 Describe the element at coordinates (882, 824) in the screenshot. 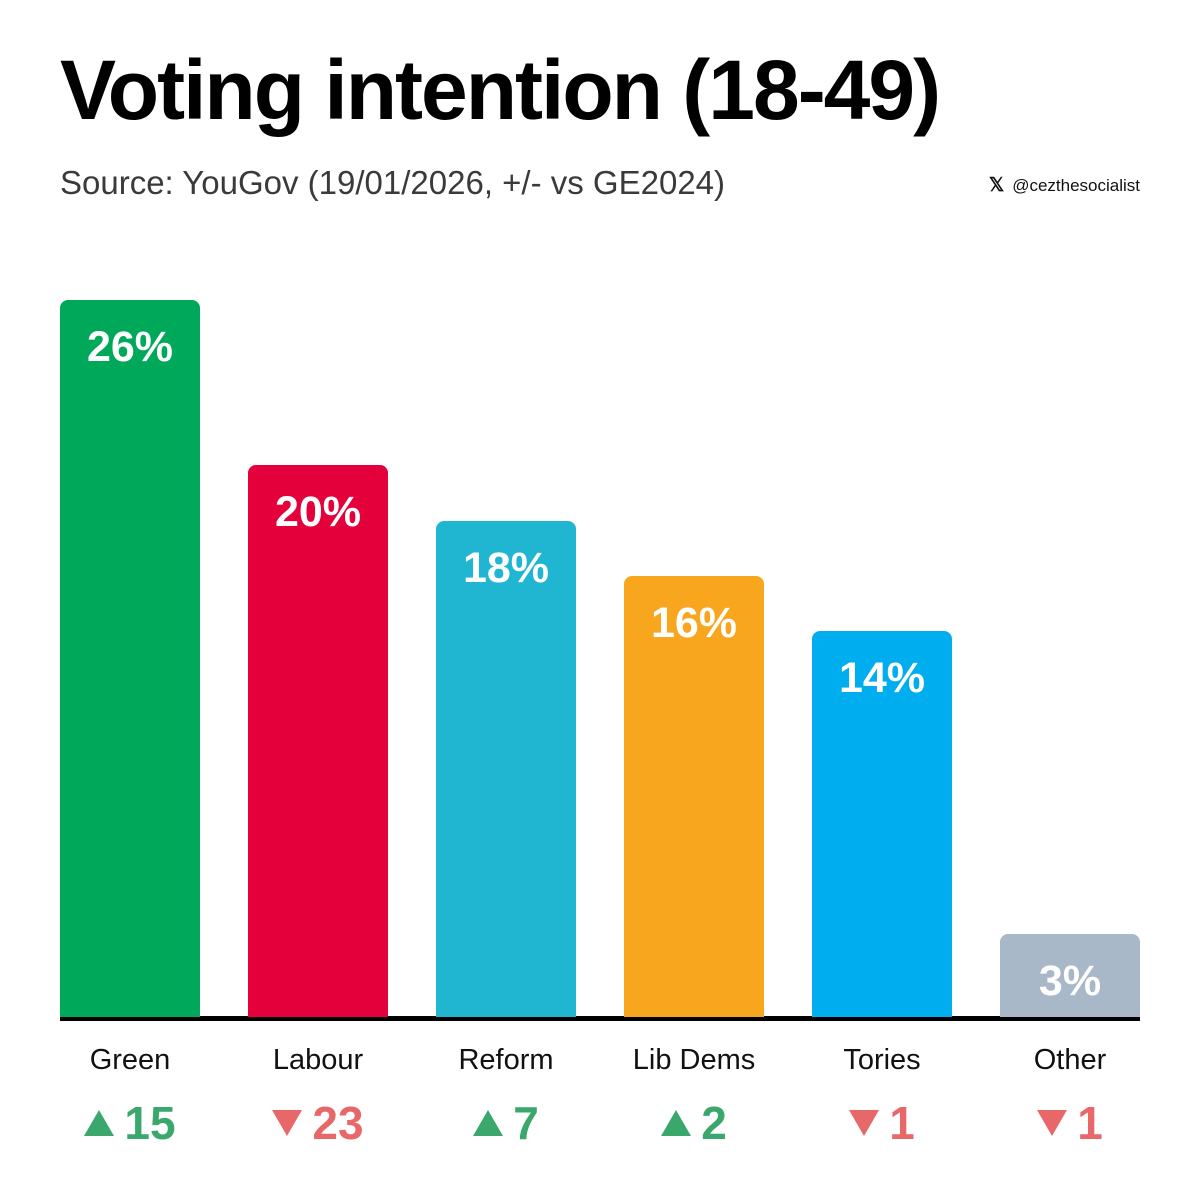

I see `bar-tories: 14%` at that location.